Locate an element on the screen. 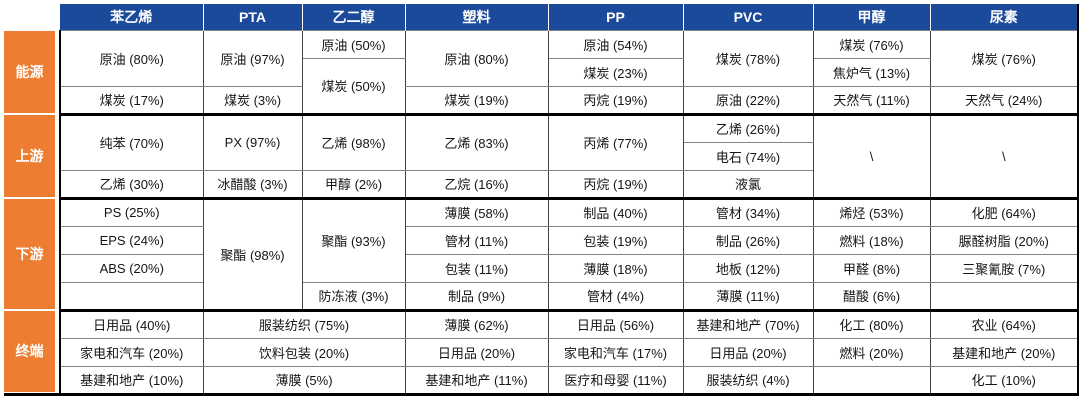 This screenshot has height=401, width=1080. cell-terminal-plastics-2: 基建和地产 (11%) is located at coordinates (476, 380).